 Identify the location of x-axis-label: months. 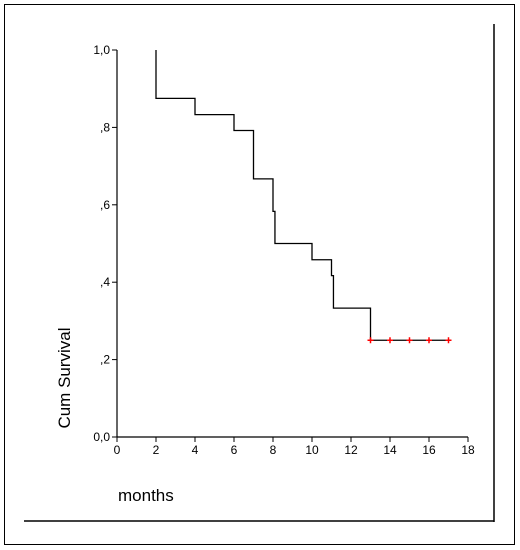
(146, 495).